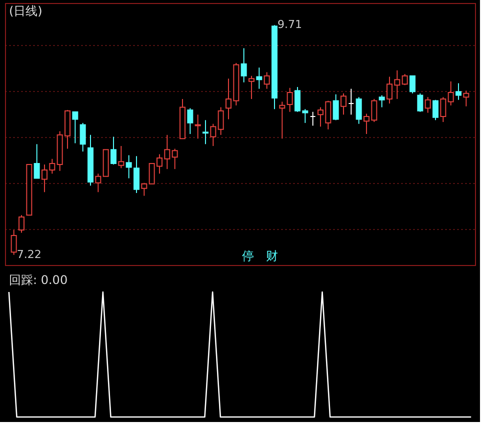  Describe the element at coordinates (290, 25) in the screenshot. I see `annotation: 9.71` at that location.